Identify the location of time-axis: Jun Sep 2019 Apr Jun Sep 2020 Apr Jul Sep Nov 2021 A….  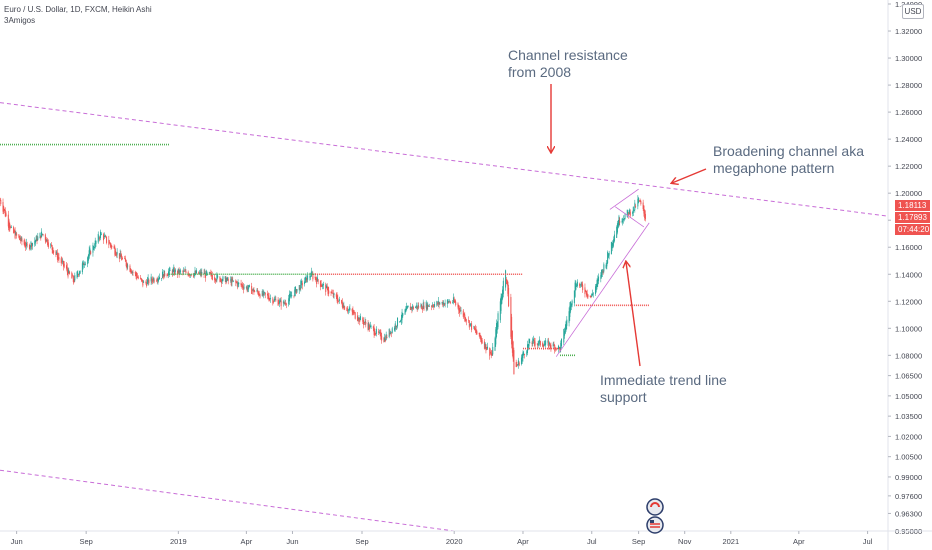
(466, 538).